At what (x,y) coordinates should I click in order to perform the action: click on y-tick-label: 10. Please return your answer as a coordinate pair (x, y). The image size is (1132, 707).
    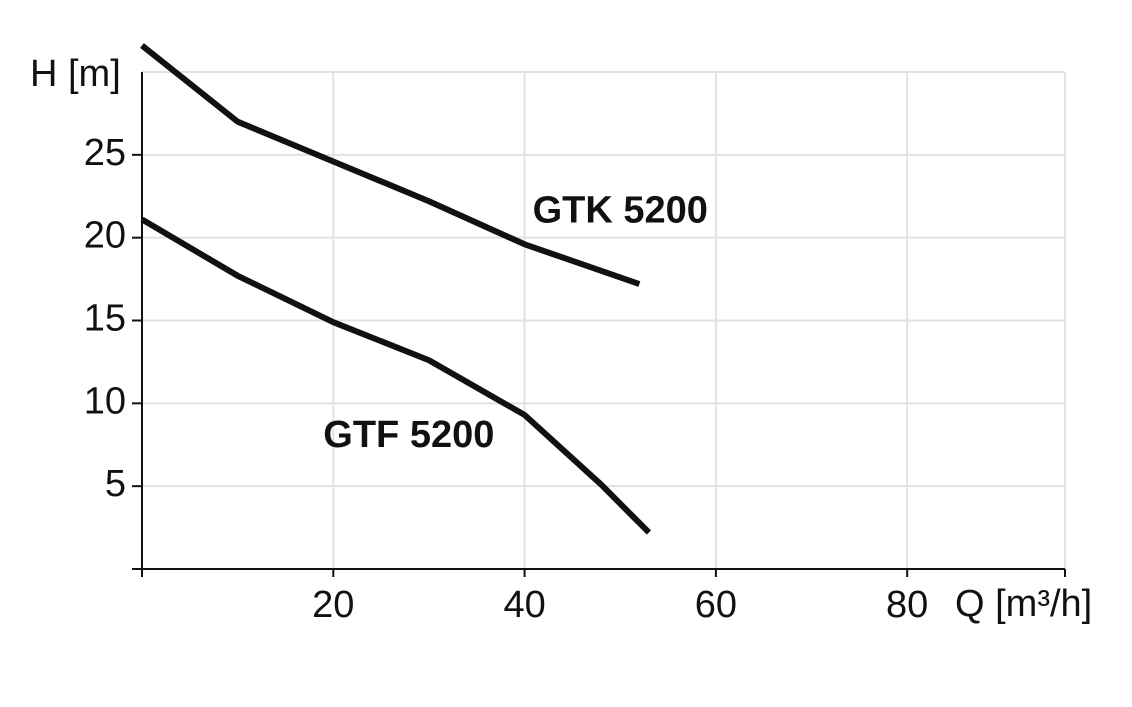
    Looking at the image, I should click on (105, 401).